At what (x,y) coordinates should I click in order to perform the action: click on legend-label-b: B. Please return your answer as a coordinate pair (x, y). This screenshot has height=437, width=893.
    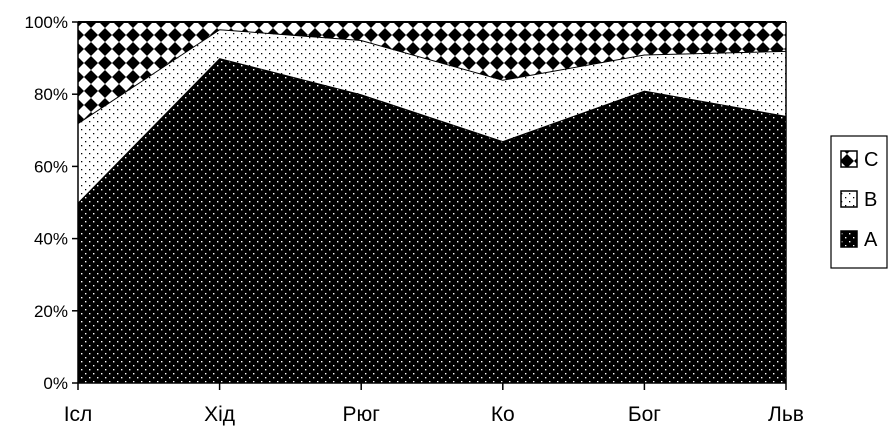
    Looking at the image, I should click on (870, 200).